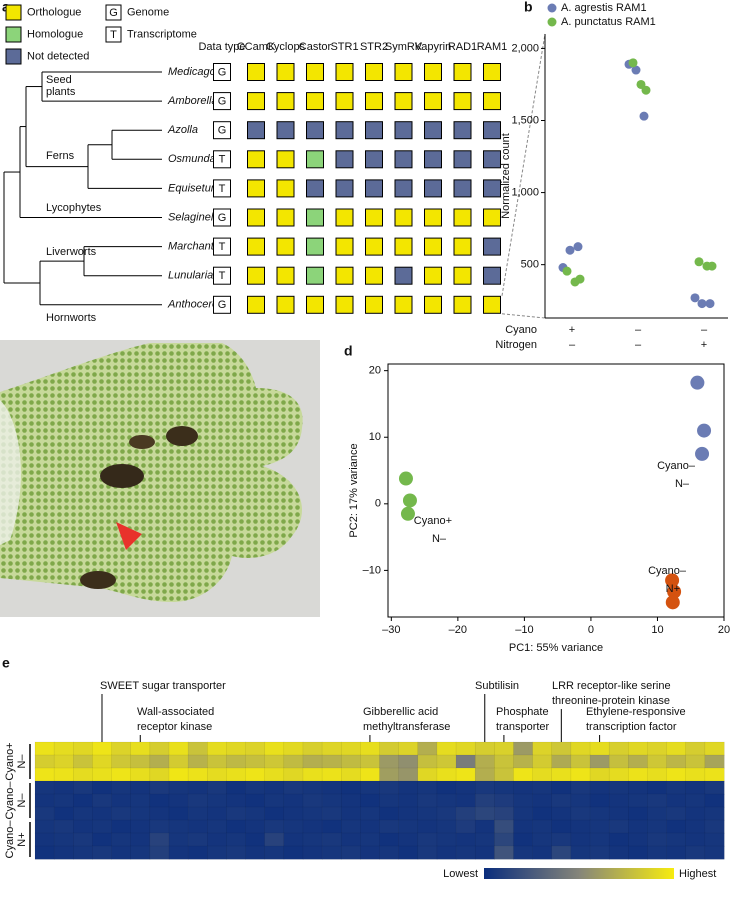 The width and height of the screenshot is (732, 908). Describe the element at coordinates (724, 630) in the screenshot. I see `x-tick-label: 20` at that location.